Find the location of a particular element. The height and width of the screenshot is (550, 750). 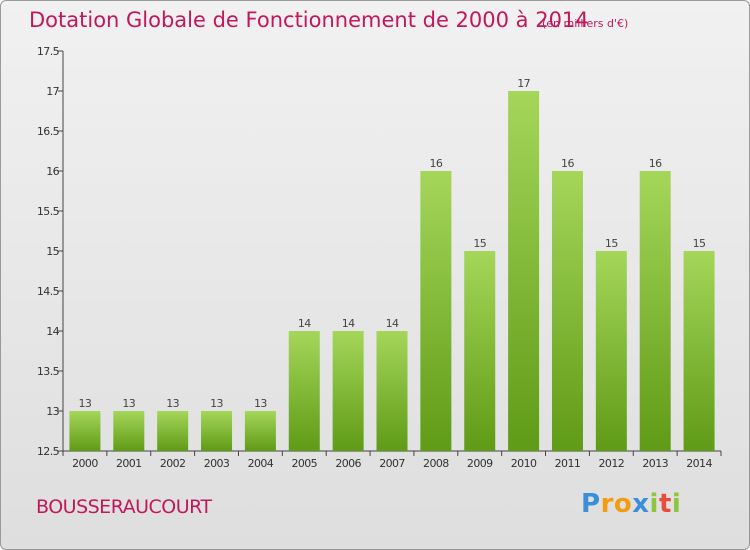

x-tick-label: 2010 is located at coordinates (524, 463).